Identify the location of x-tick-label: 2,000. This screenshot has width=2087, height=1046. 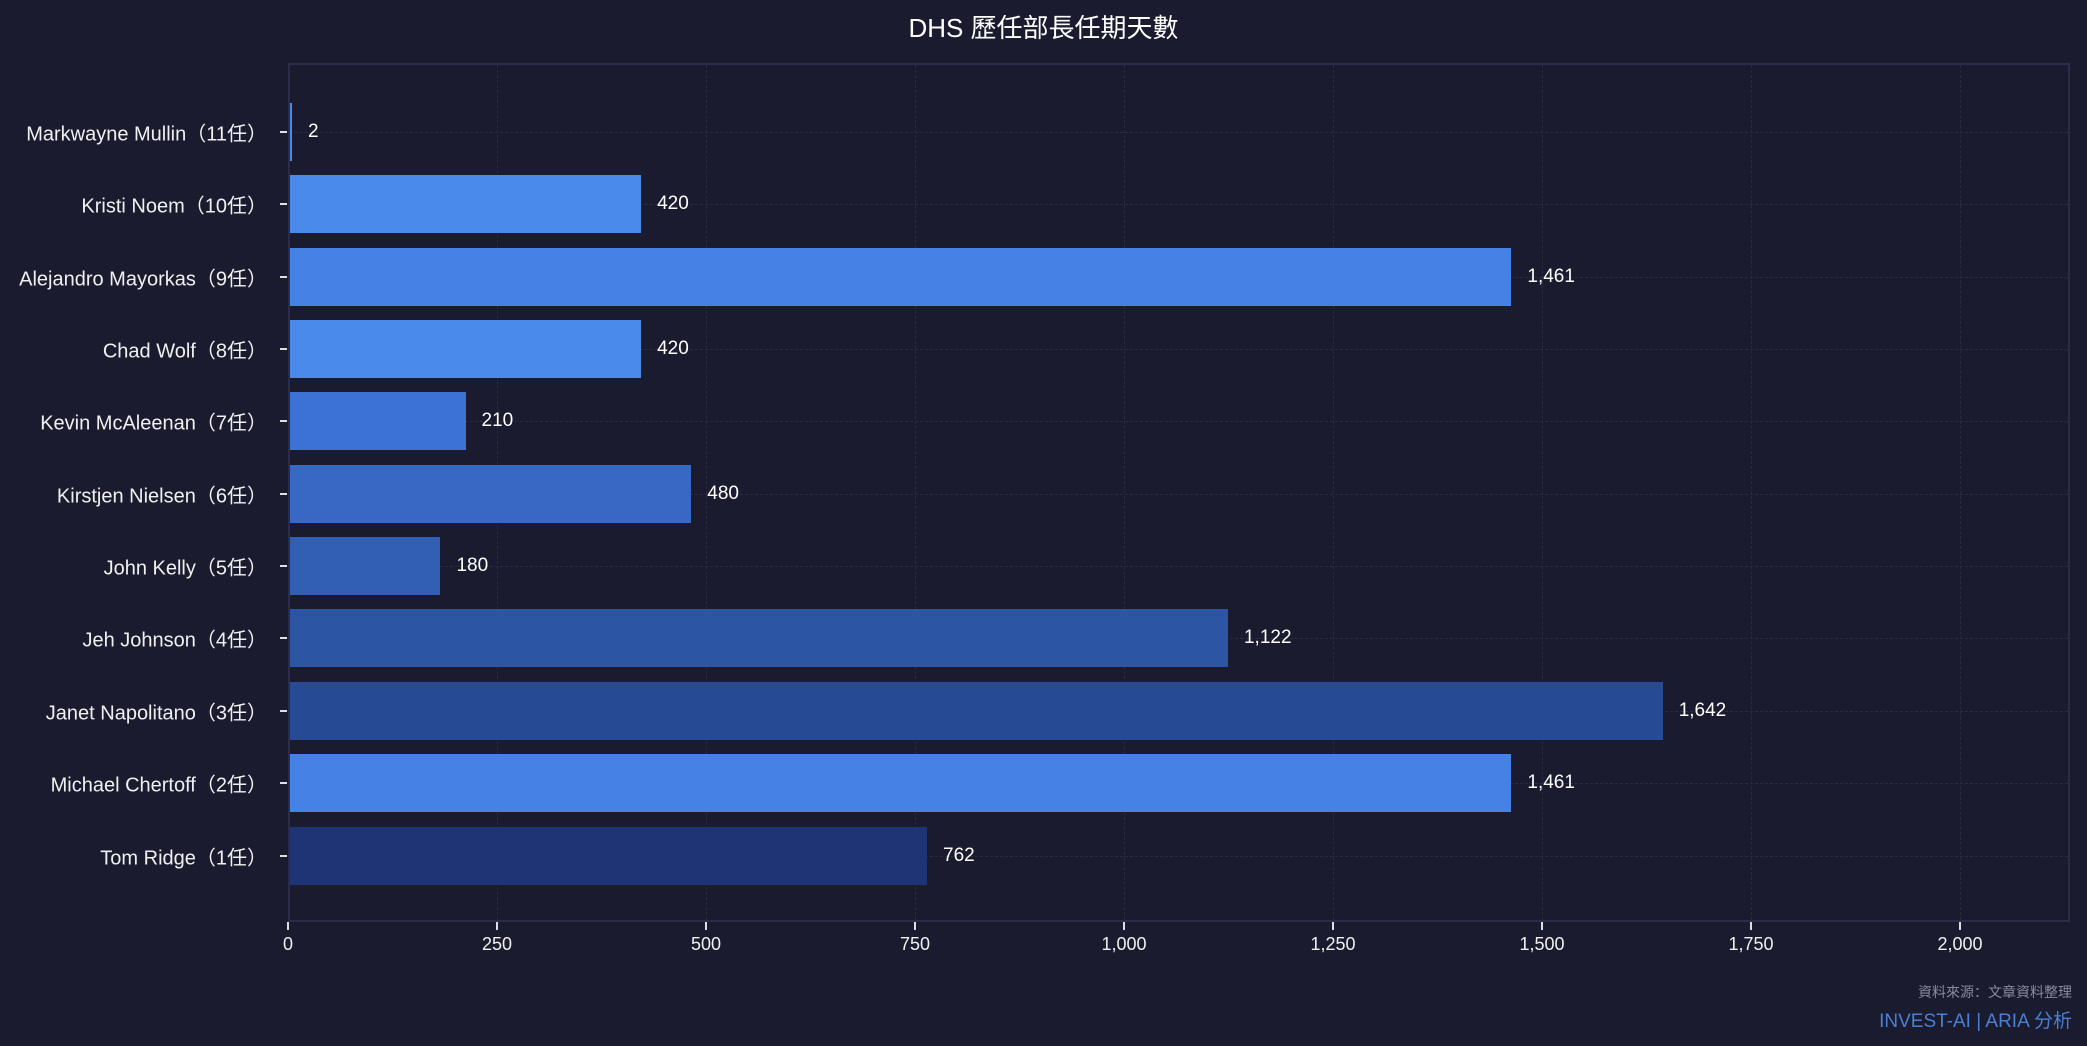
(1960, 944).